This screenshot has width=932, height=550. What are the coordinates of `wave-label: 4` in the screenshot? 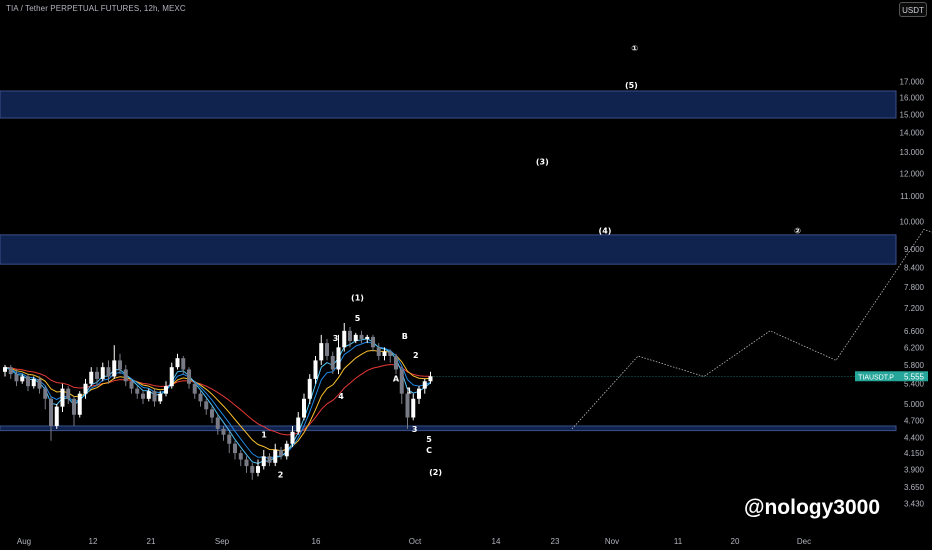 It's located at (341, 396).